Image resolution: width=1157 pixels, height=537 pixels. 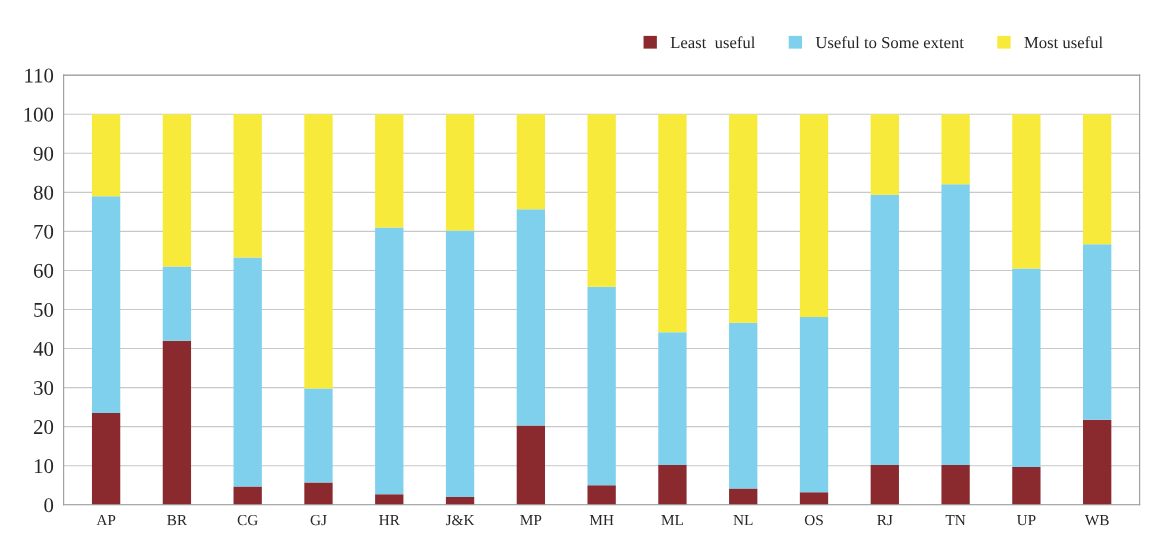 What do you see at coordinates (1096, 520) in the screenshot?
I see `x-tick-label: WB` at bounding box center [1096, 520].